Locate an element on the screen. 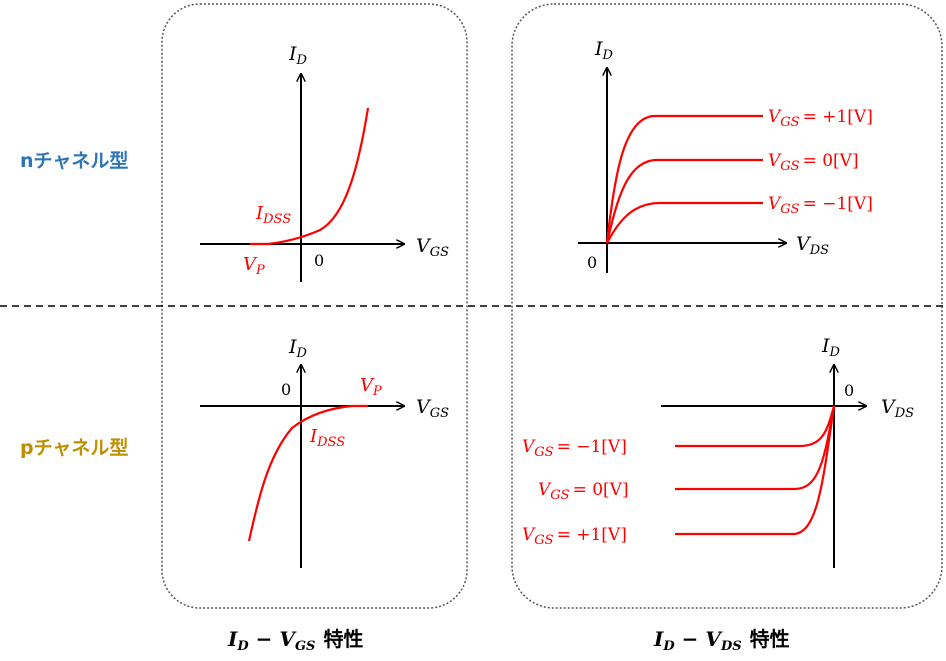 The height and width of the screenshot is (661, 946). n-output-plot: ID VDS 0 VGS = +1[V] VGS = 0[V] VGS = −1[V] is located at coordinates (725, 155).